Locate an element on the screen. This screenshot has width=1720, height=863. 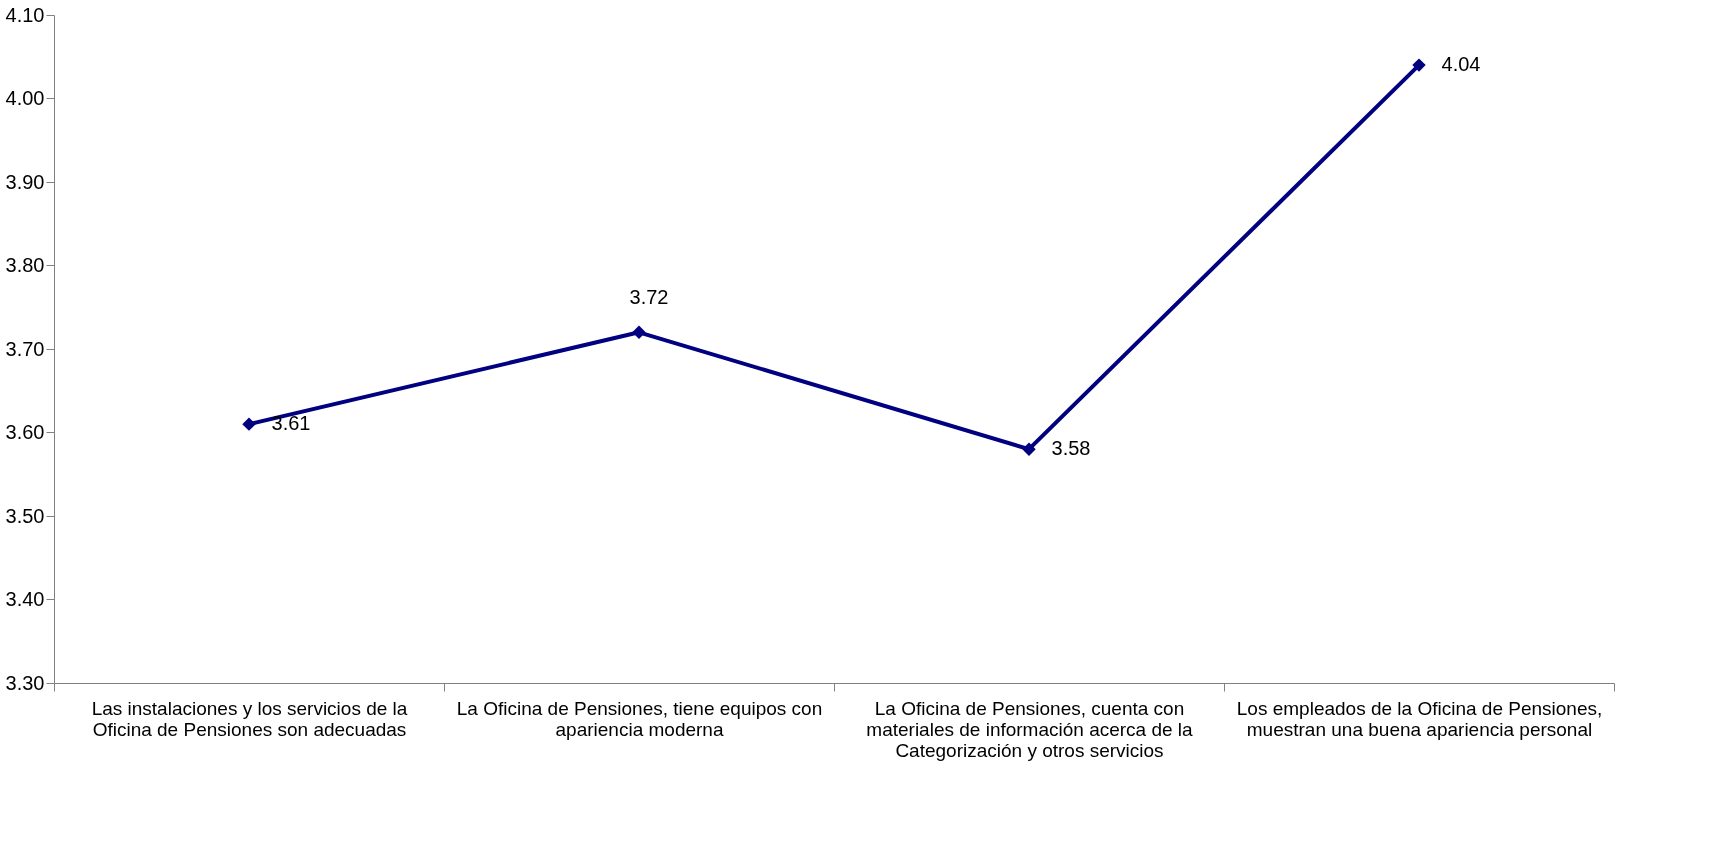
y-tick-label: 3.70 is located at coordinates (25, 348).